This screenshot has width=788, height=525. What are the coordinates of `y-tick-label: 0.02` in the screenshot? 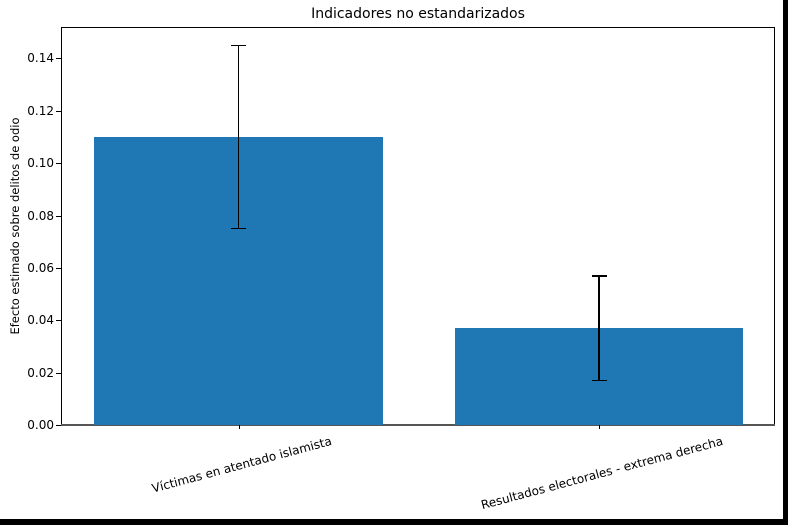 It's located at (40, 372).